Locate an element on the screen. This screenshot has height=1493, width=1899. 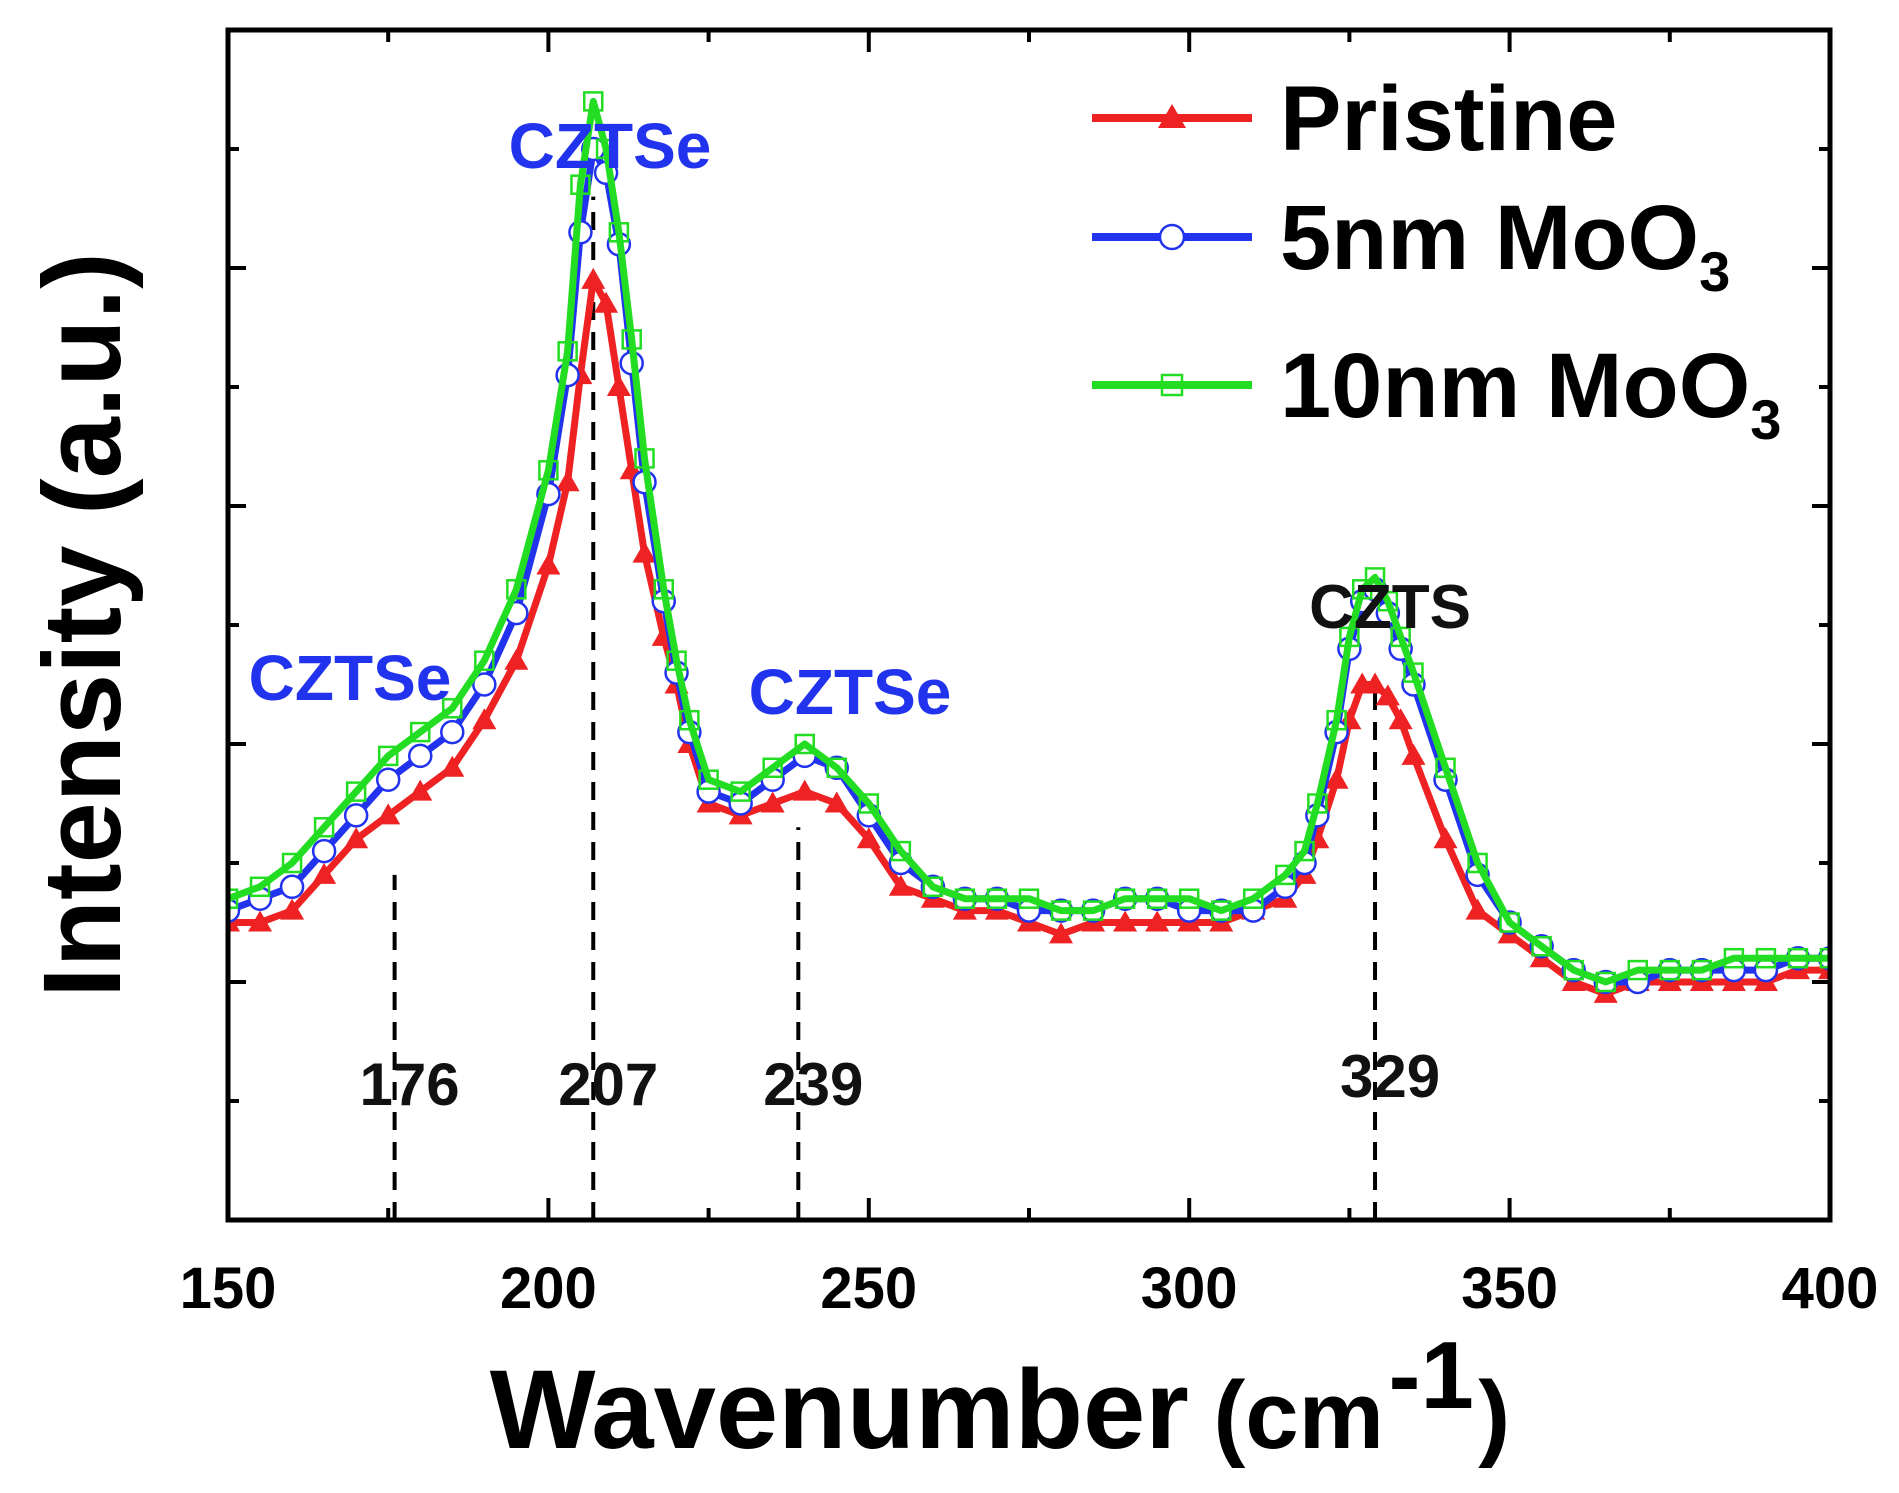
legend: Pristine 5nm MoO3 10nm MoO3 is located at coordinates (1436, 259).